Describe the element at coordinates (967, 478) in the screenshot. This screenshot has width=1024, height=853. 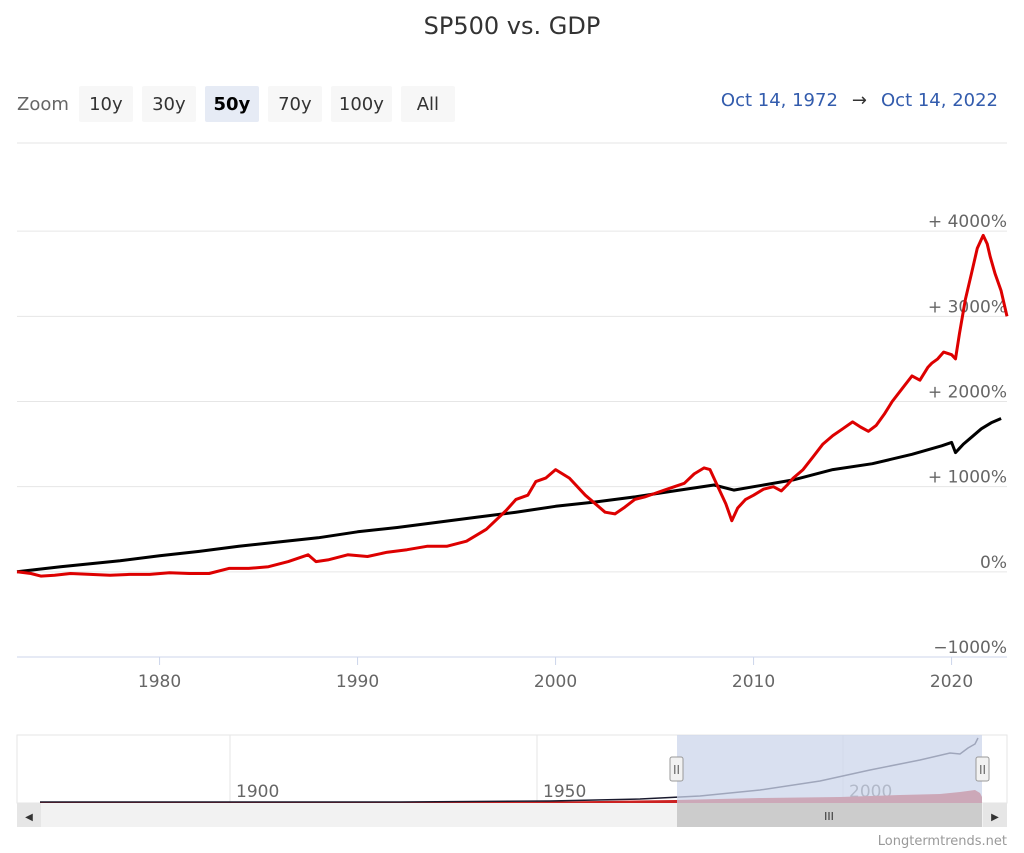
I see `y-tick-label: + 1000%` at that location.